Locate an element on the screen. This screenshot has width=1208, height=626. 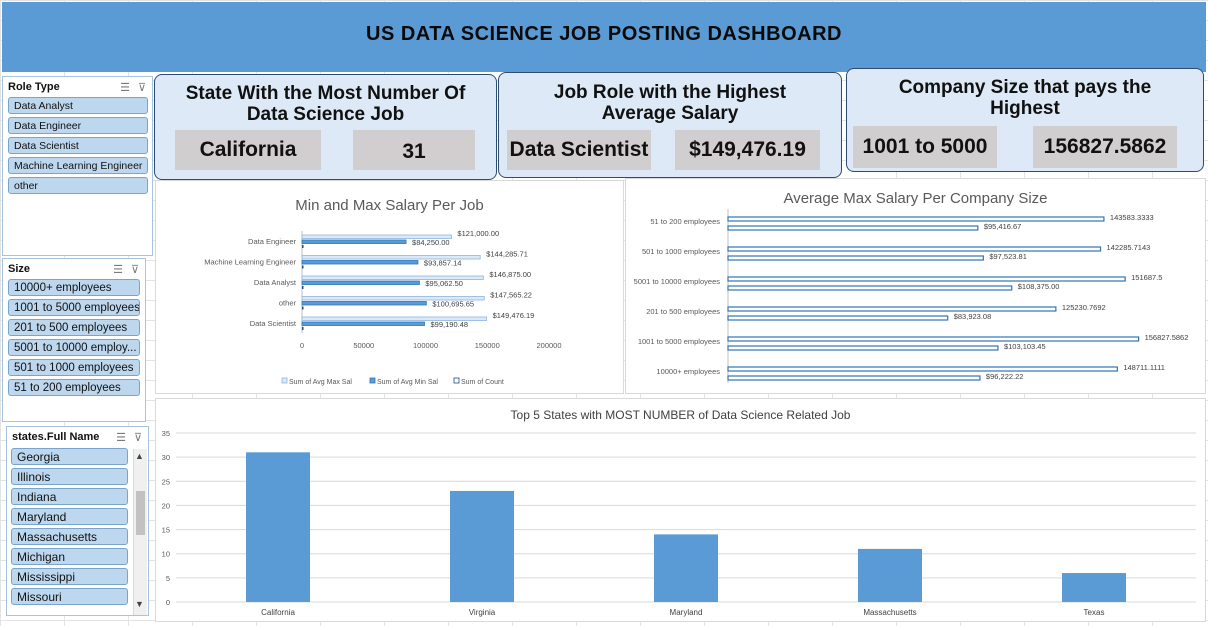
min-data-label: $84,250.00 is located at coordinates (431, 242).